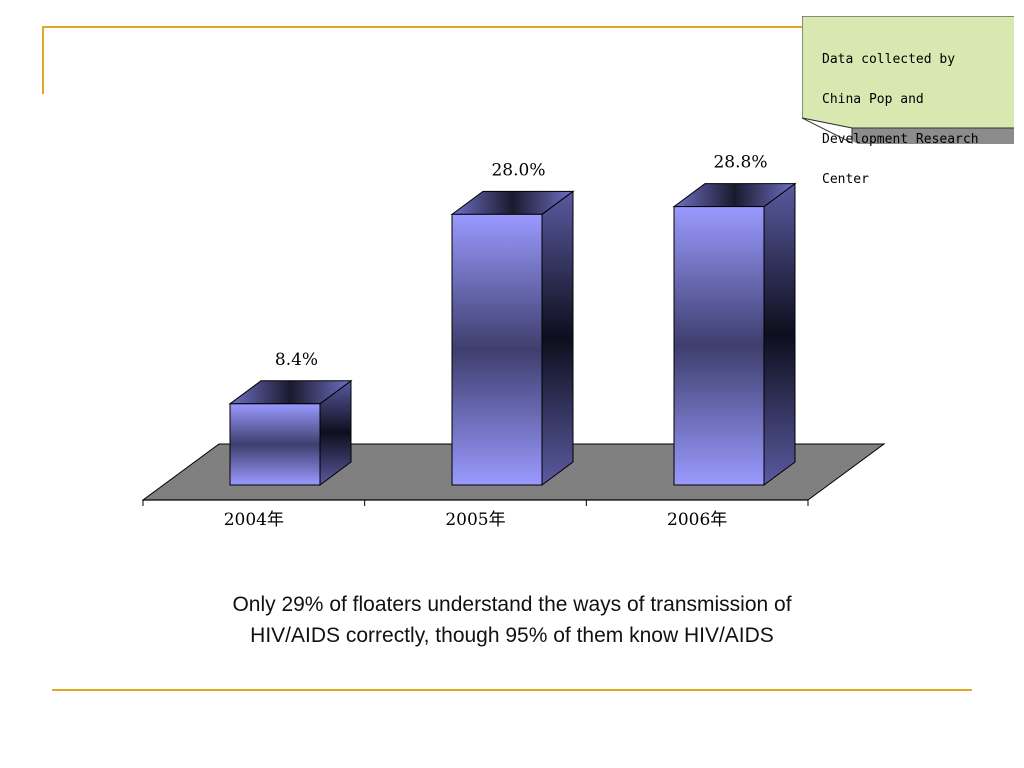 The image size is (1024, 768). I want to click on note-line-1: Data collected by, so click(889, 59).